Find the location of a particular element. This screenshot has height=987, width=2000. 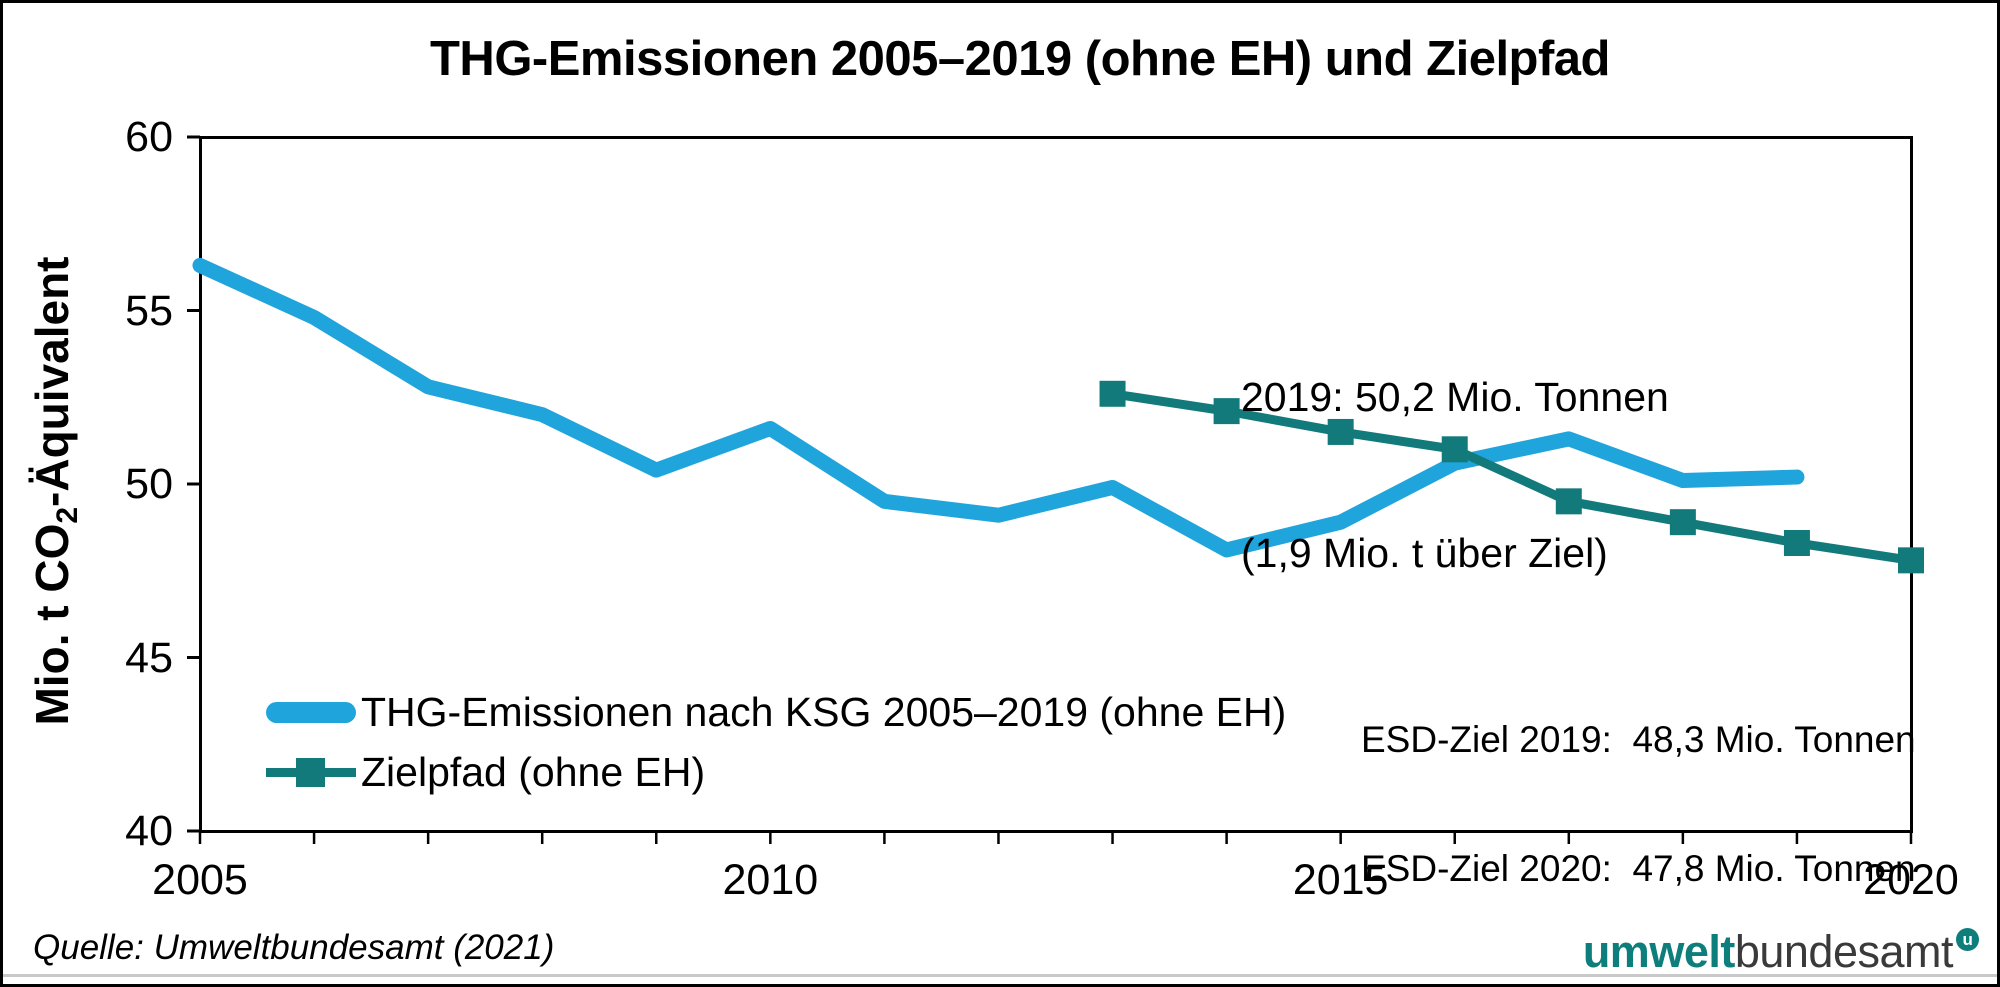

legend-swatch-zielpfad is located at coordinates (311, 772).